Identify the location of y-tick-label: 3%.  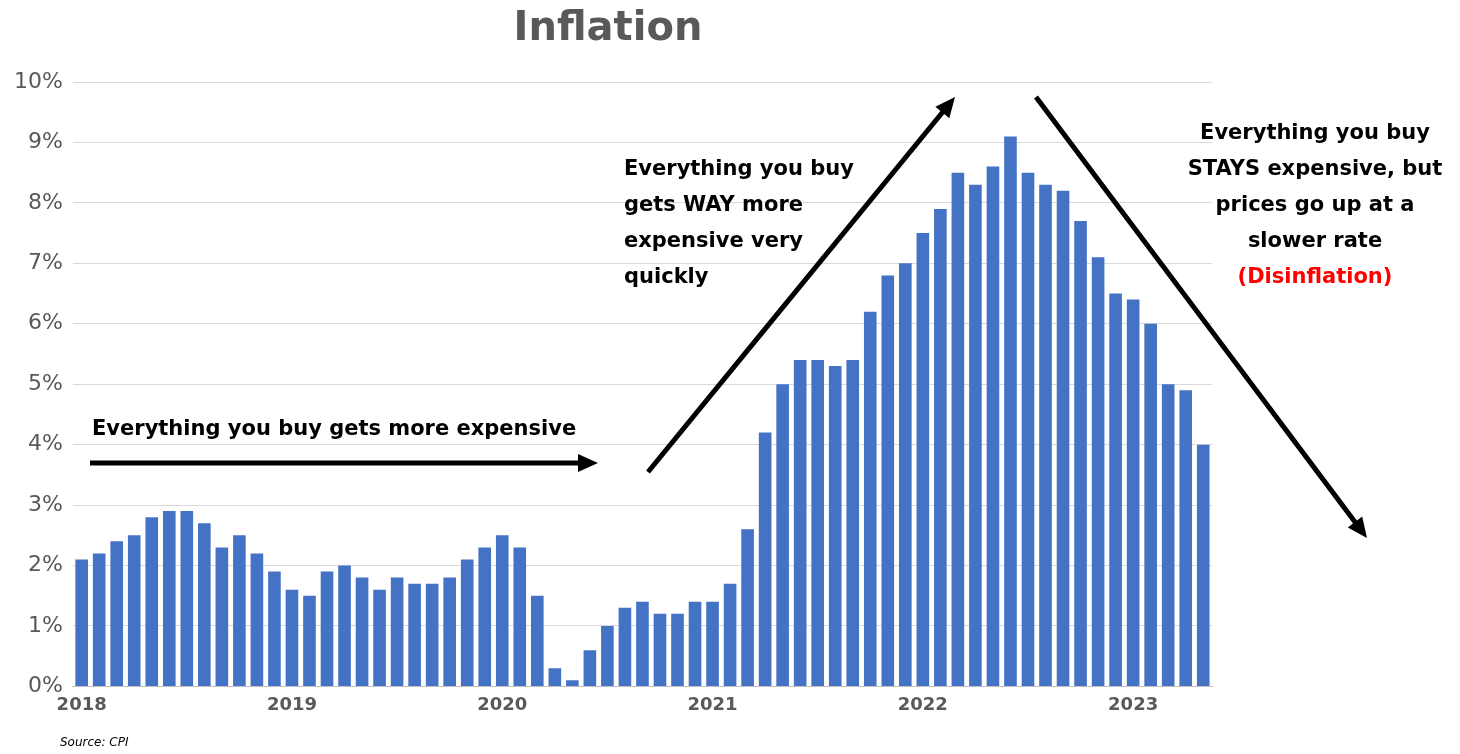
(45, 503).